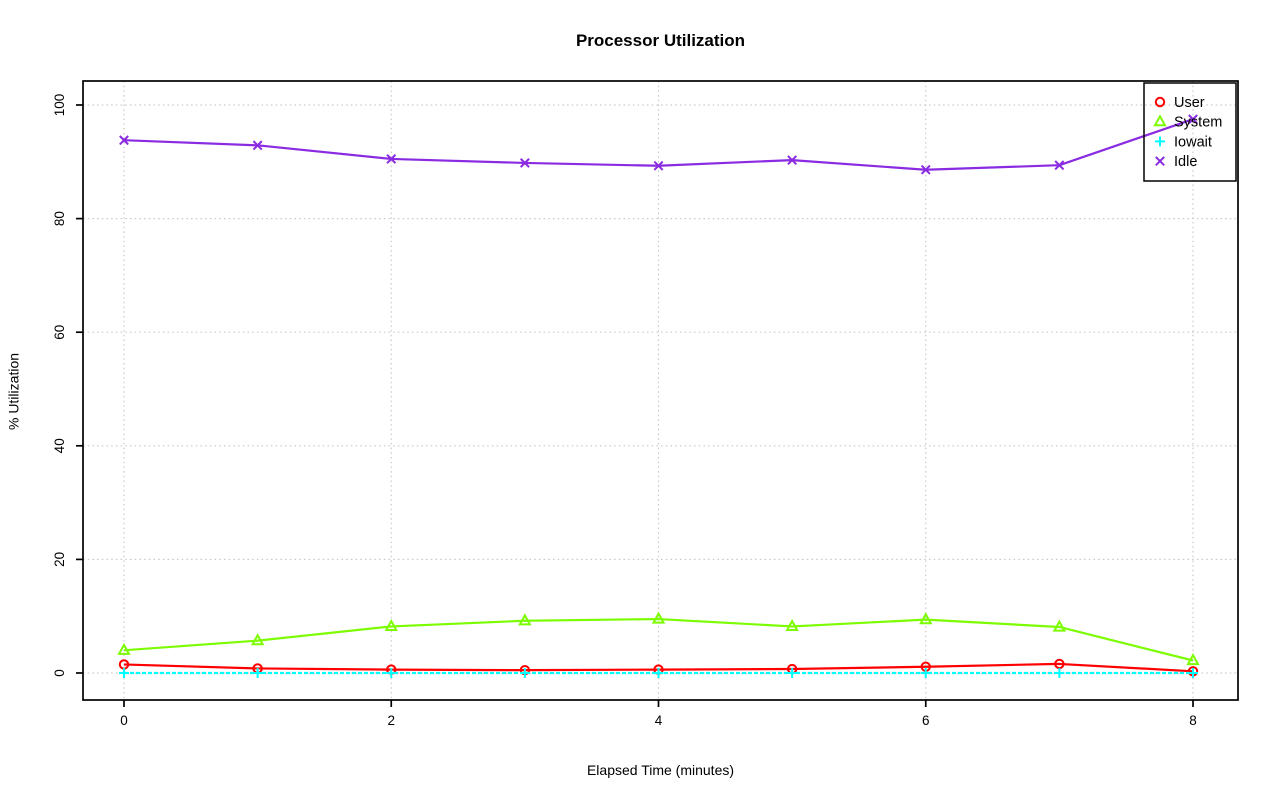 This screenshot has height=801, width=1280. What do you see at coordinates (1193, 720) in the screenshot?
I see `x-tick-label: 8` at bounding box center [1193, 720].